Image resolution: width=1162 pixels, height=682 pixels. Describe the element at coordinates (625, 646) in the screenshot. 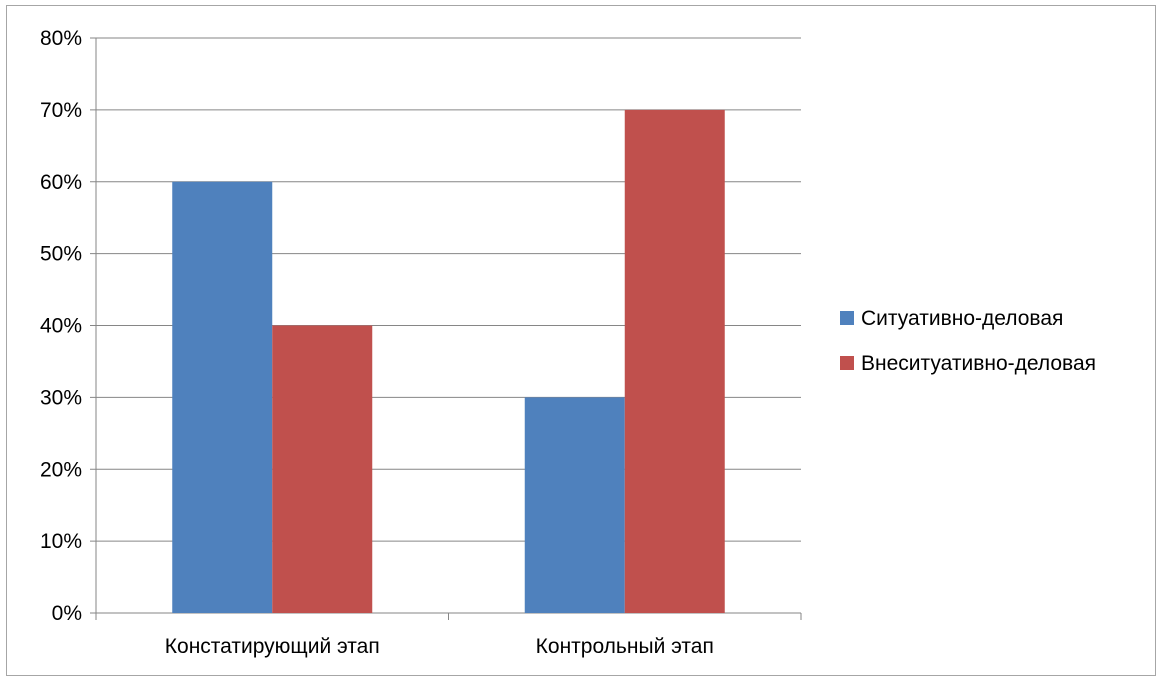

I see `x-category-label: Контрольный этап` at that location.